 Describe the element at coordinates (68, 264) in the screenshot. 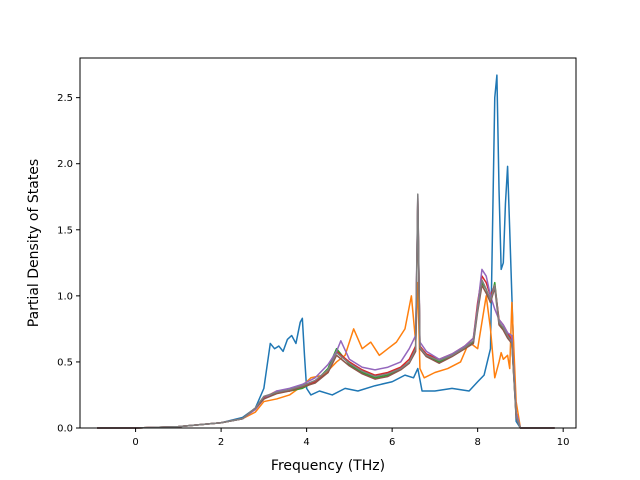

I see `y-axis-ticks: 0.0 0.5 1.0 1.5 2.0 2.5` at that location.